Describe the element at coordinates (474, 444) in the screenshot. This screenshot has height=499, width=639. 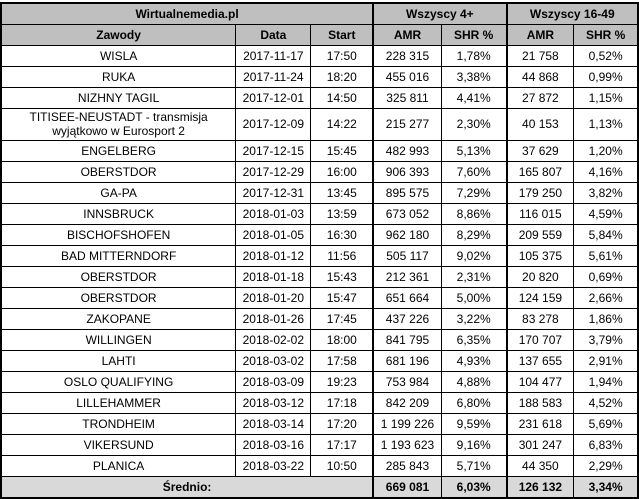
I see `shr-4plus-cell: 9,16%` at that location.